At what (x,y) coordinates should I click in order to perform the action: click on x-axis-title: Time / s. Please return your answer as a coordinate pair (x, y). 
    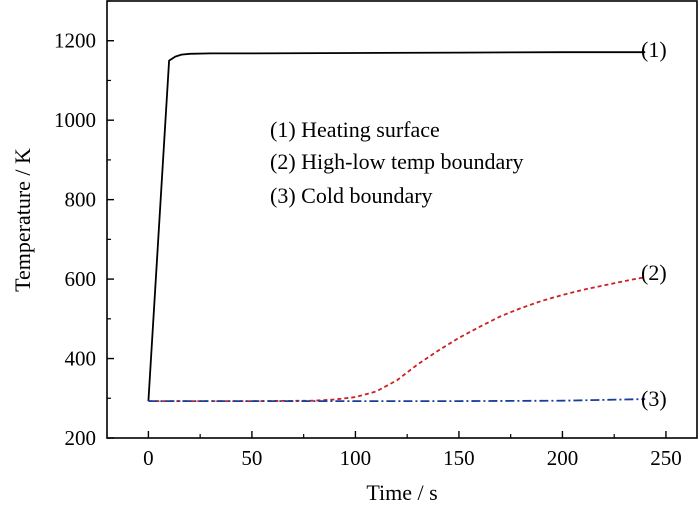
    Looking at the image, I should click on (401, 492).